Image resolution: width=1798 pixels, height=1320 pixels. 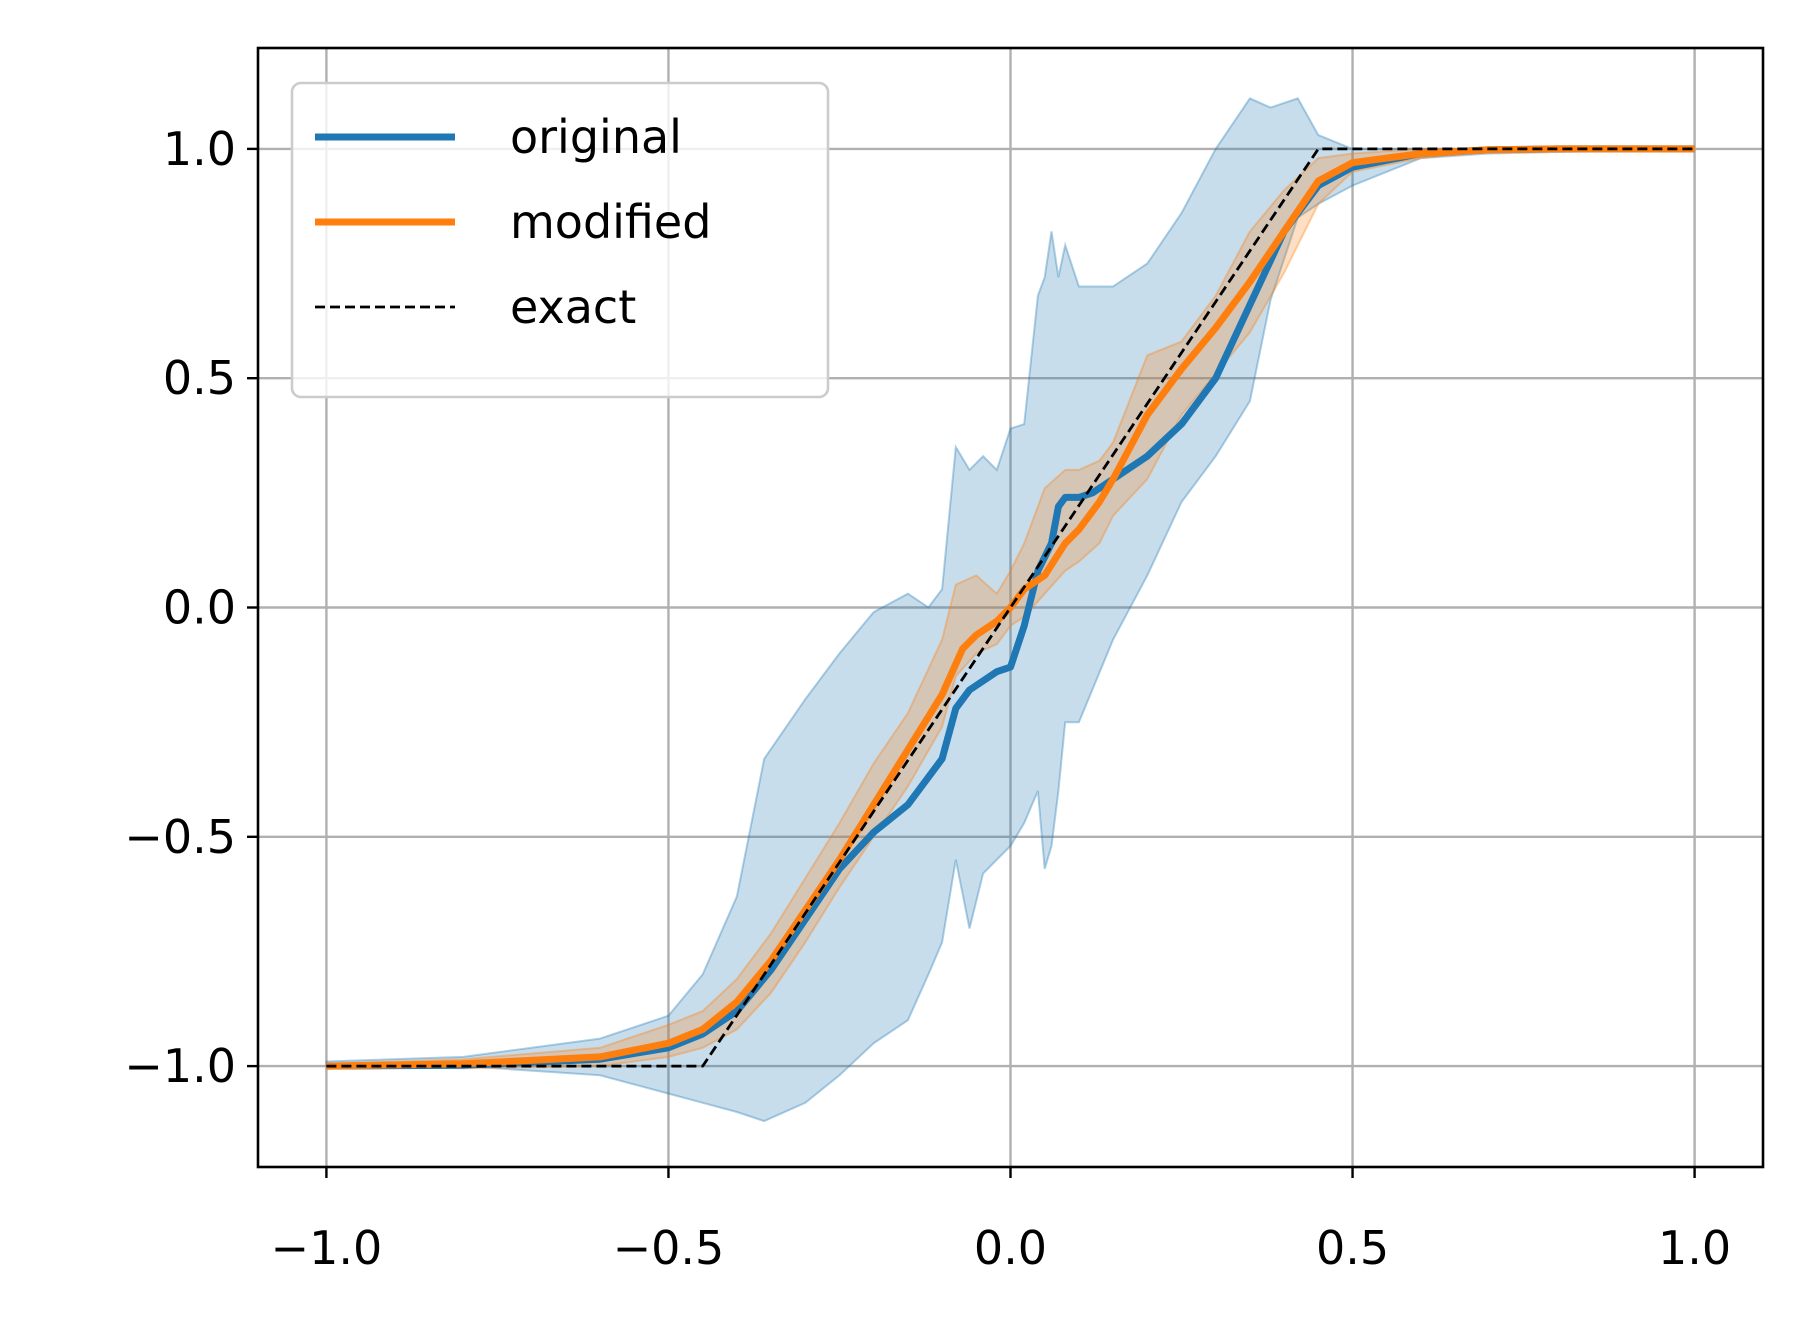 I want to click on y-tick-label: 1.0, so click(x=199, y=149).